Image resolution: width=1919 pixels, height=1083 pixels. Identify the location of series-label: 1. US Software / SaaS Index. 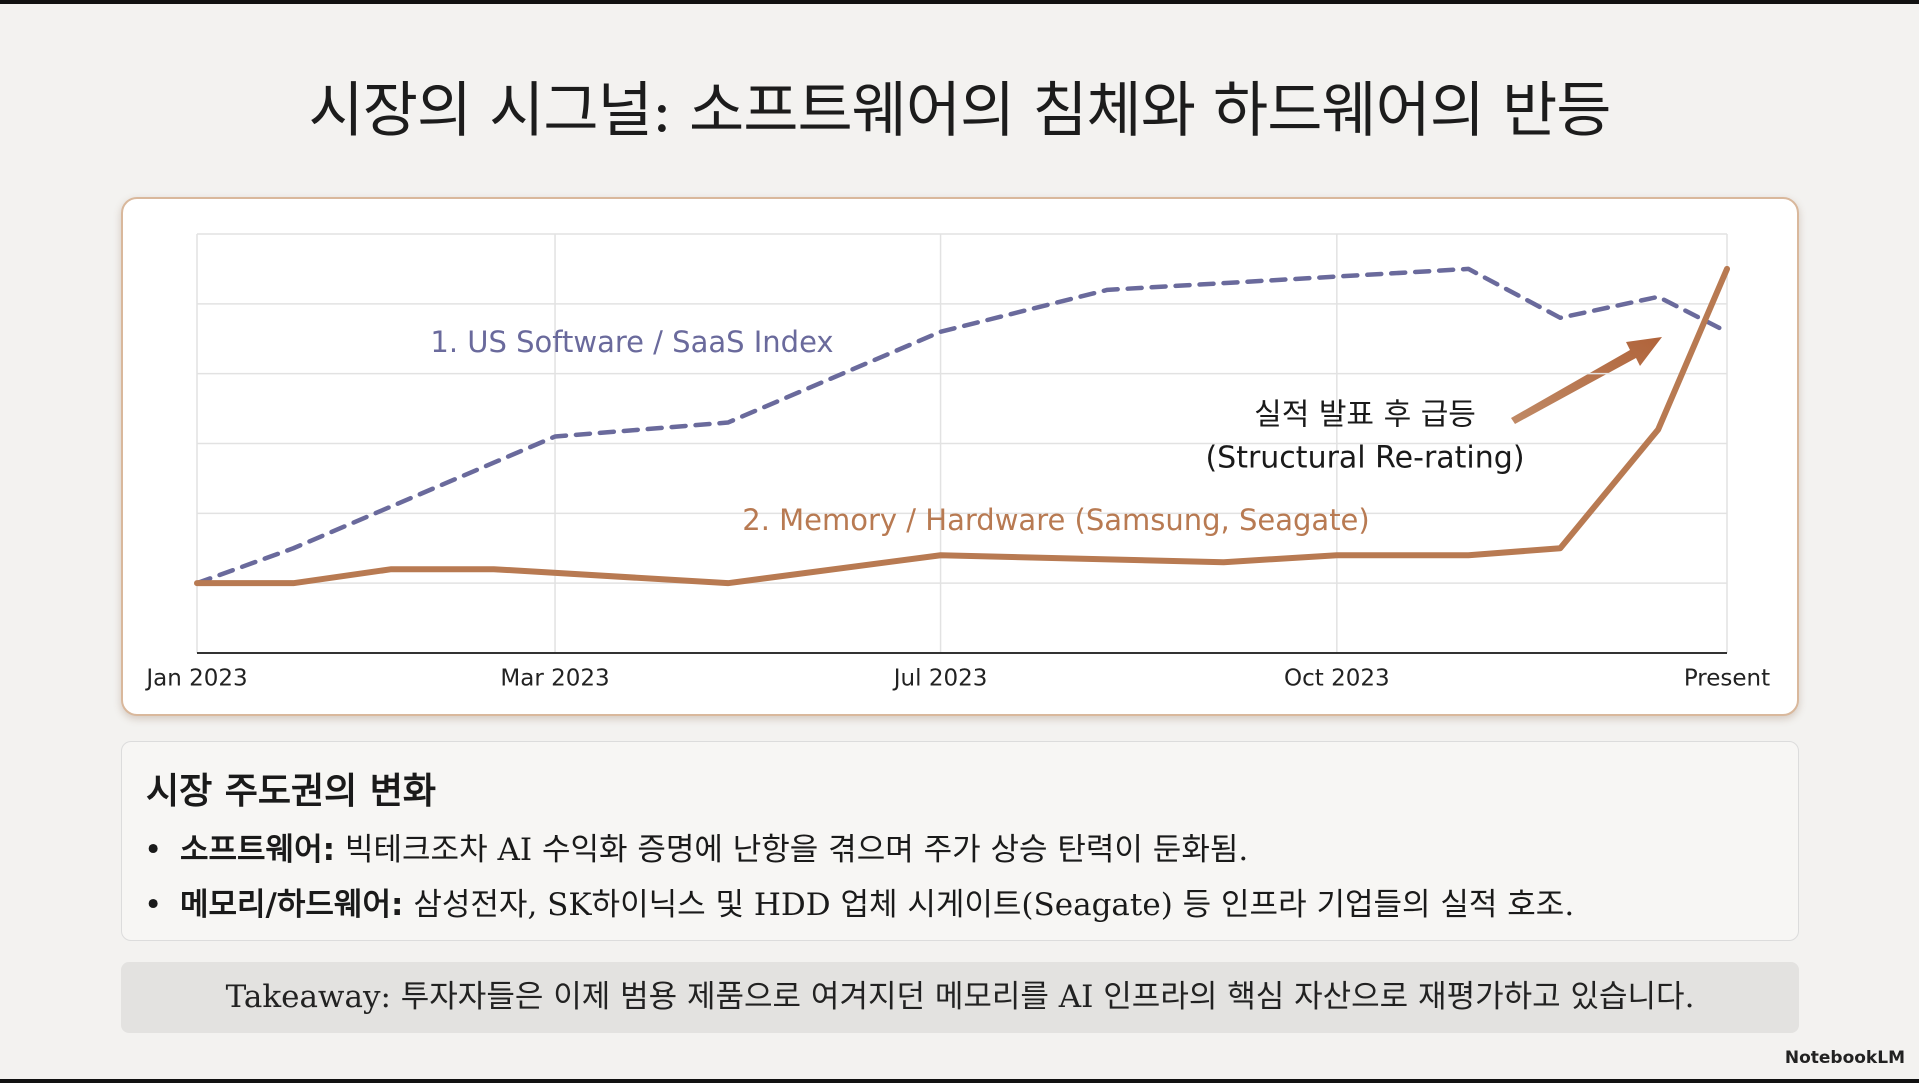
(631, 342).